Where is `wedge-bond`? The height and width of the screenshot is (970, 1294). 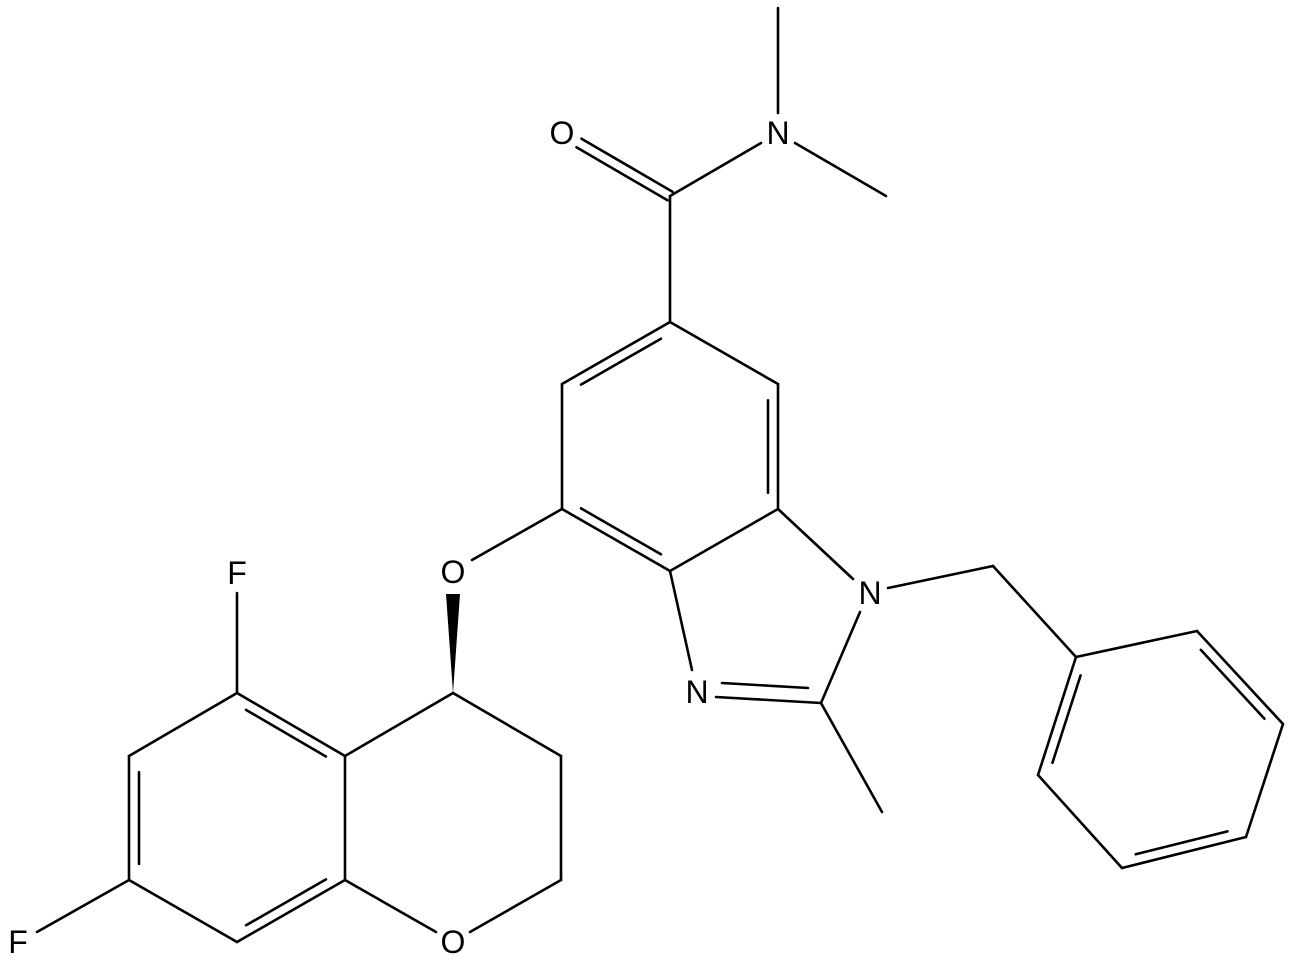 wedge-bond is located at coordinates (453, 643).